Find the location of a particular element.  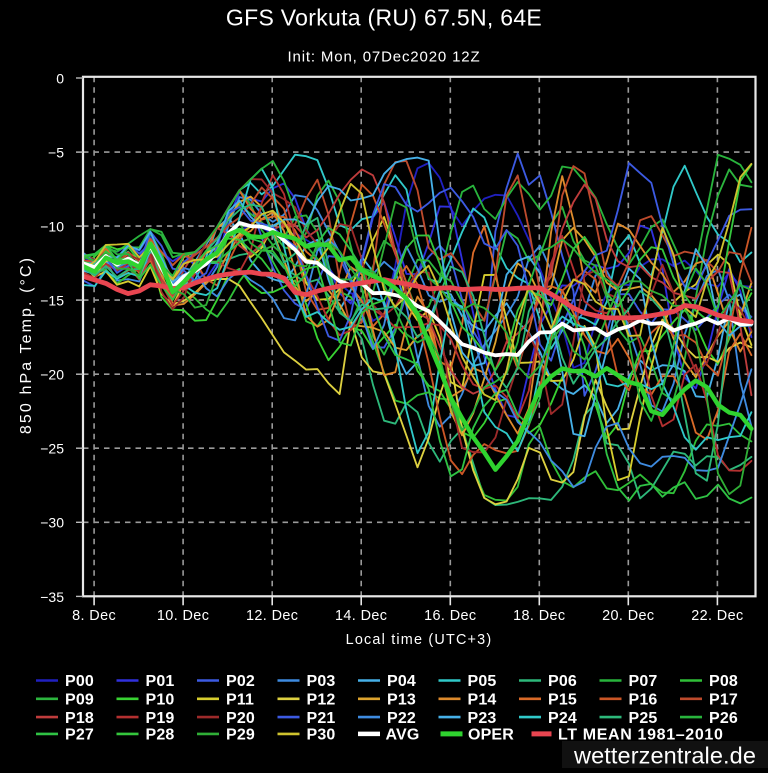

svg-text: −25 is located at coordinates (52, 449).